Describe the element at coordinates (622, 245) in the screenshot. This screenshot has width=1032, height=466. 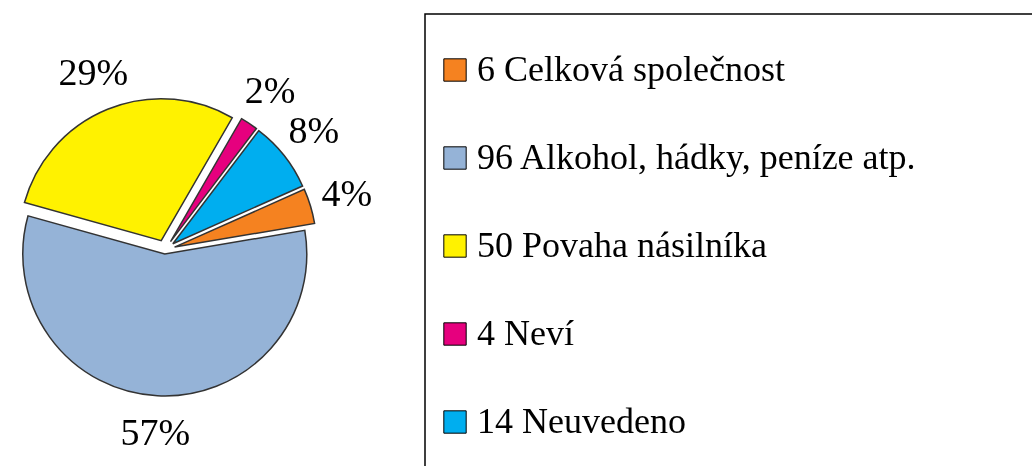
I see `legend-label: 50 Povaha násilníka` at that location.